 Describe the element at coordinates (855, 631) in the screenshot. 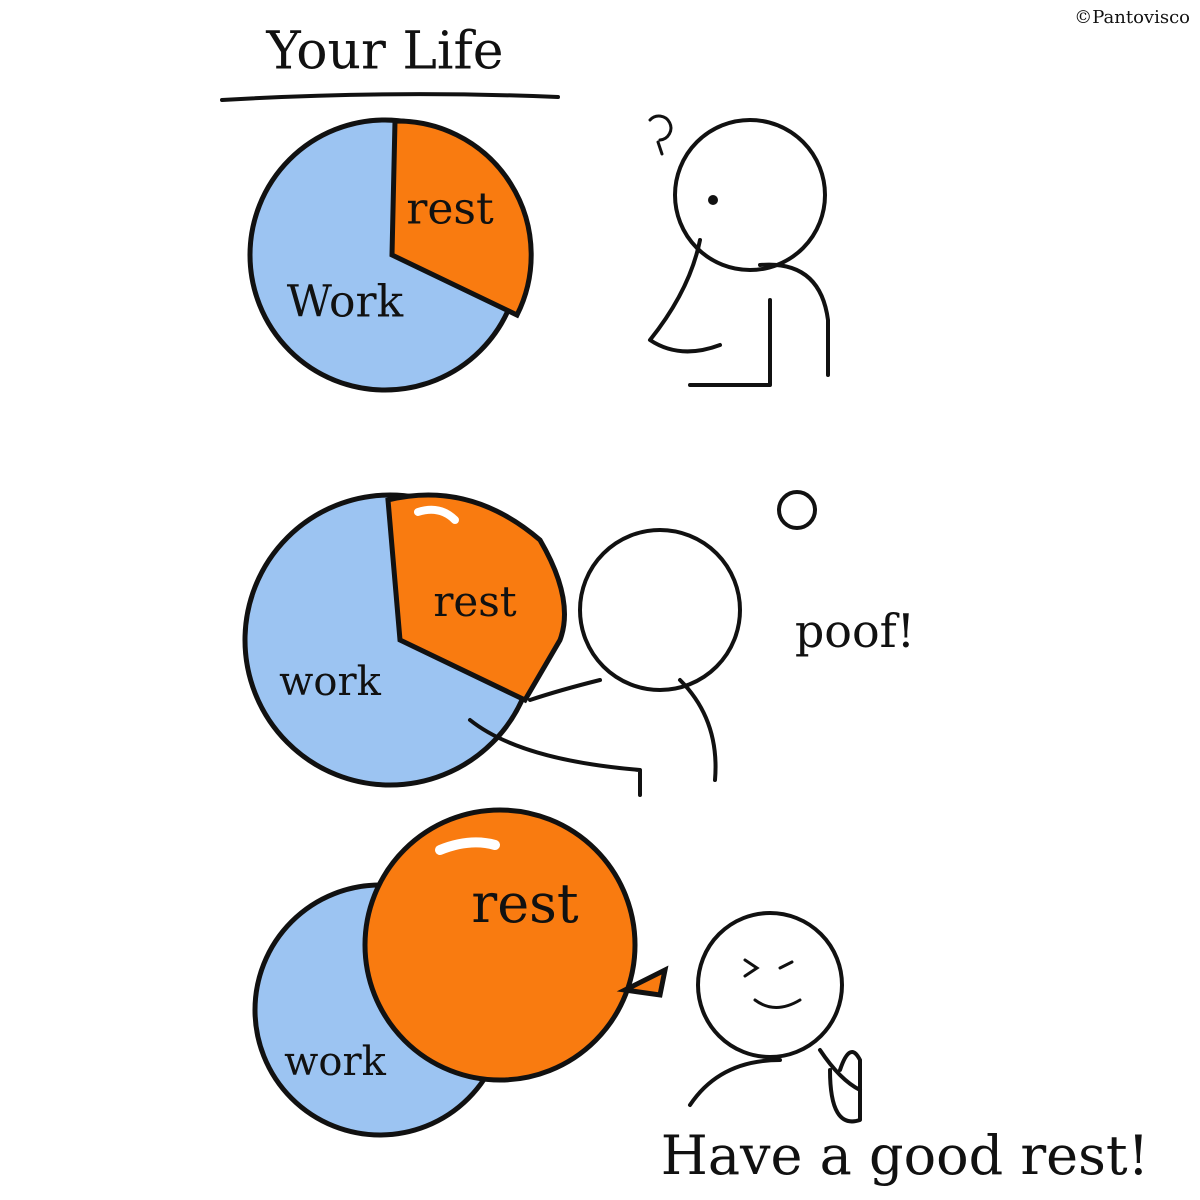

I see `sound: poof!` at that location.